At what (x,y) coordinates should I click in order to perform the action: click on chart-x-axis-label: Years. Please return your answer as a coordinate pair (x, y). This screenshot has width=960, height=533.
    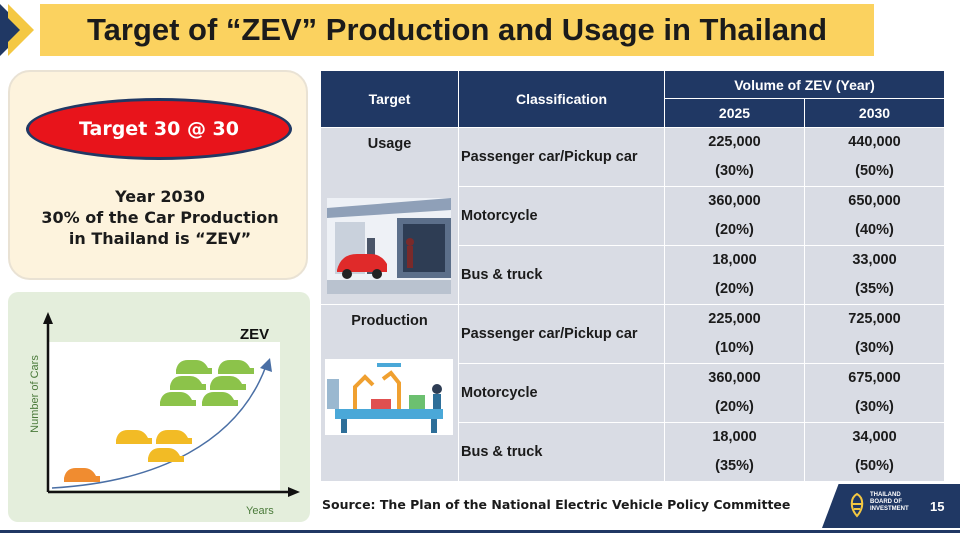
    Looking at the image, I should click on (260, 511).